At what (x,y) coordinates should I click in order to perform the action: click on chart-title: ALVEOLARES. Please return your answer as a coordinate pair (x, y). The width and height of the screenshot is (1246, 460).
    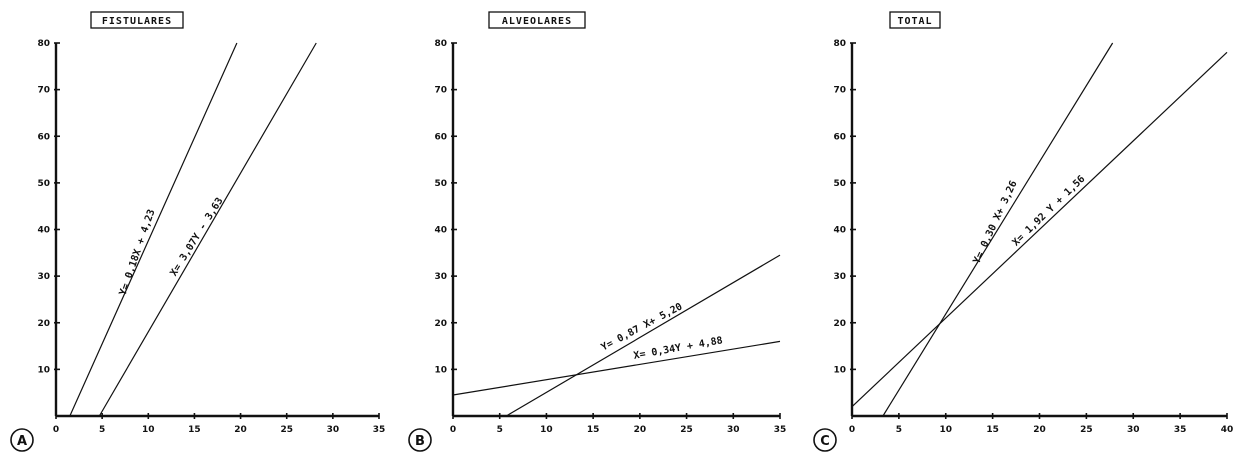
    Looking at the image, I should click on (537, 21).